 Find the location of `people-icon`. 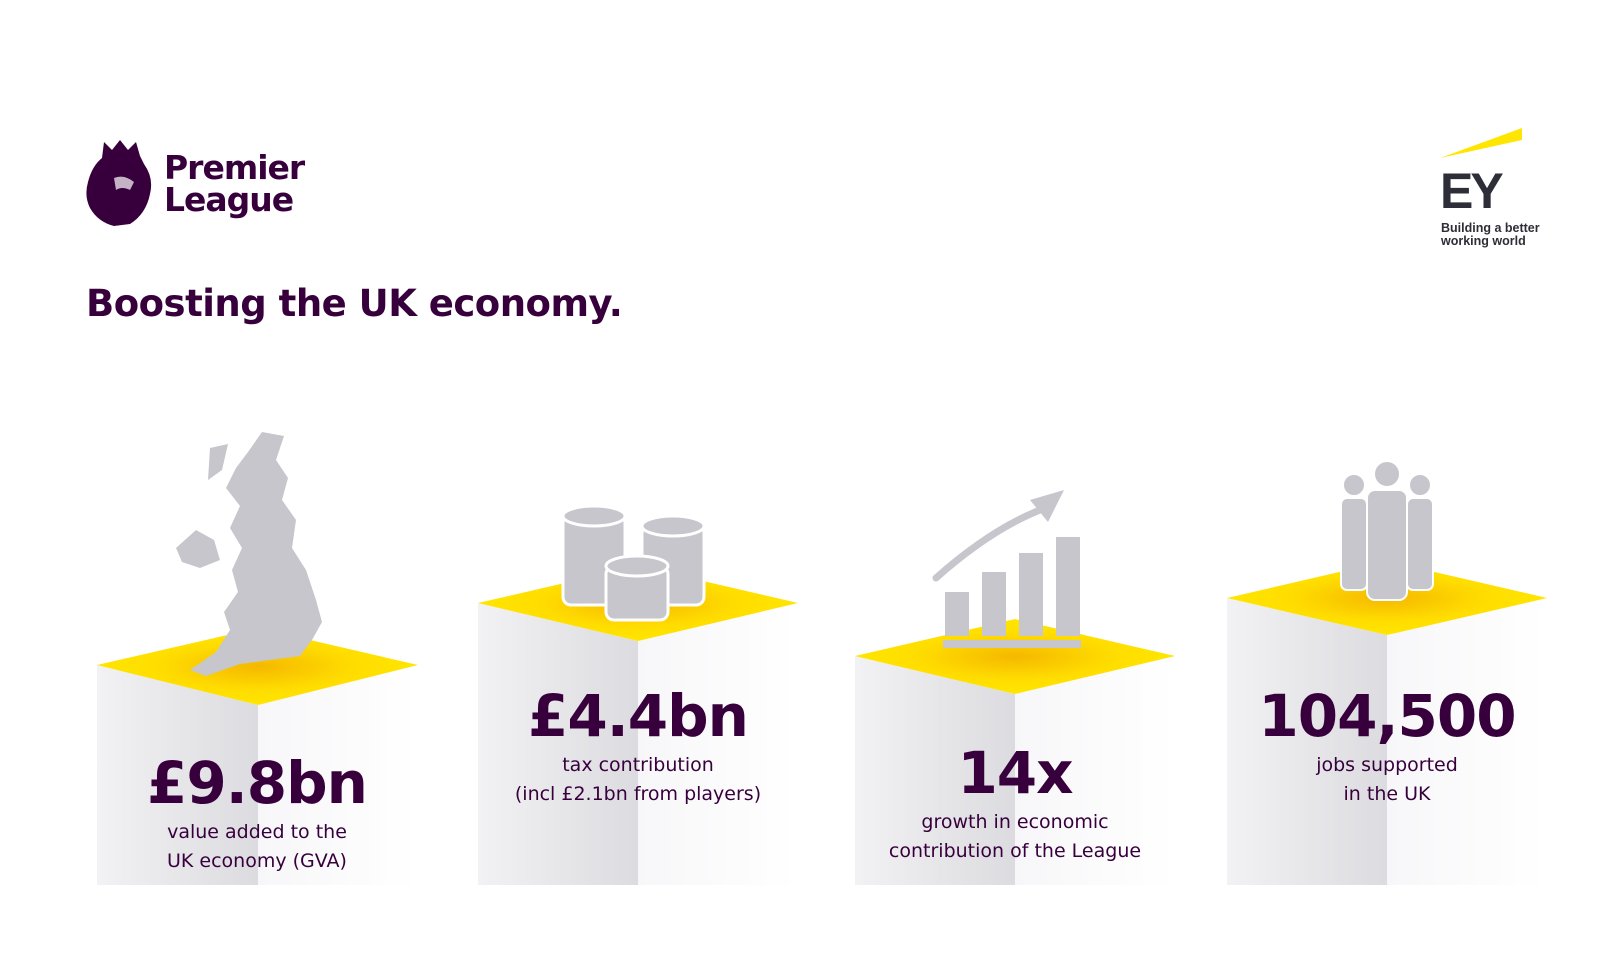

people-icon is located at coordinates (1387, 530).